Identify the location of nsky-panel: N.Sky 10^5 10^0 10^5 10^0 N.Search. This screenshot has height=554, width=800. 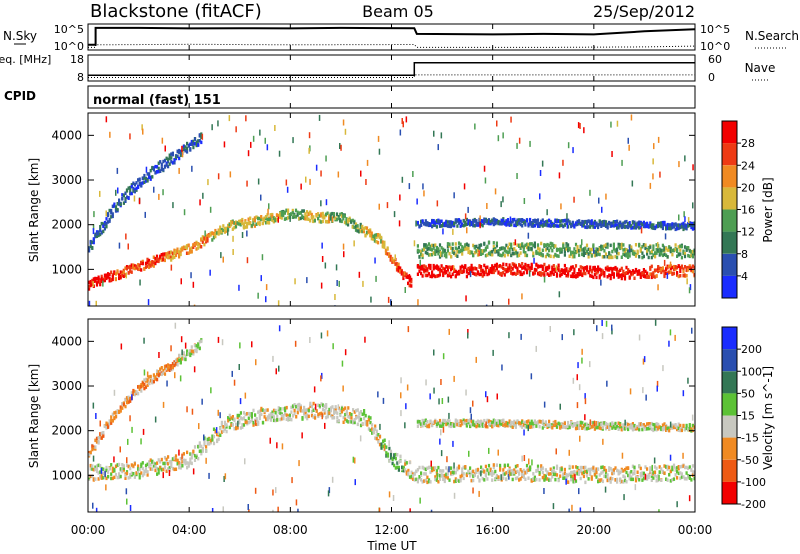
(401, 38).